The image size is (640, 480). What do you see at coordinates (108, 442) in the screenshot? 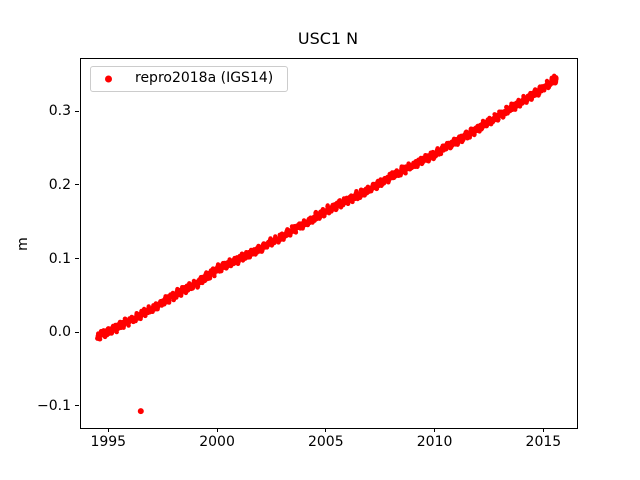
I see `x-tick-label: 1995` at bounding box center [108, 442].